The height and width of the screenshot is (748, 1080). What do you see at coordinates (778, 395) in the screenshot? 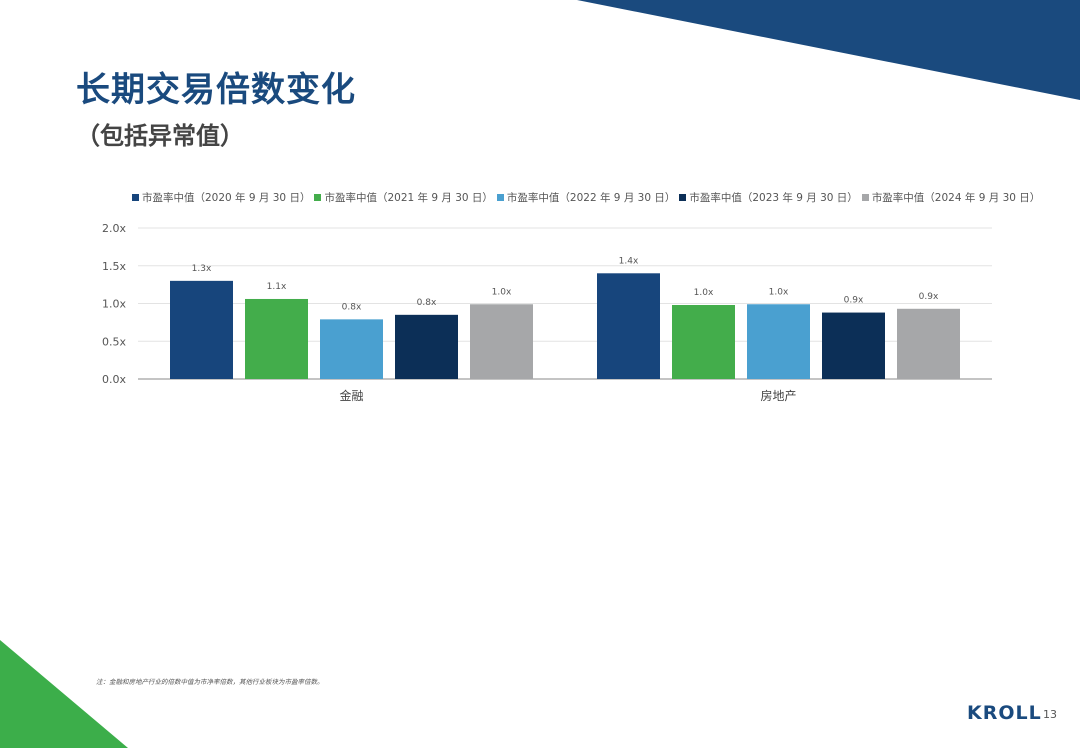
I see `x-category-label: 房地产` at bounding box center [778, 395].